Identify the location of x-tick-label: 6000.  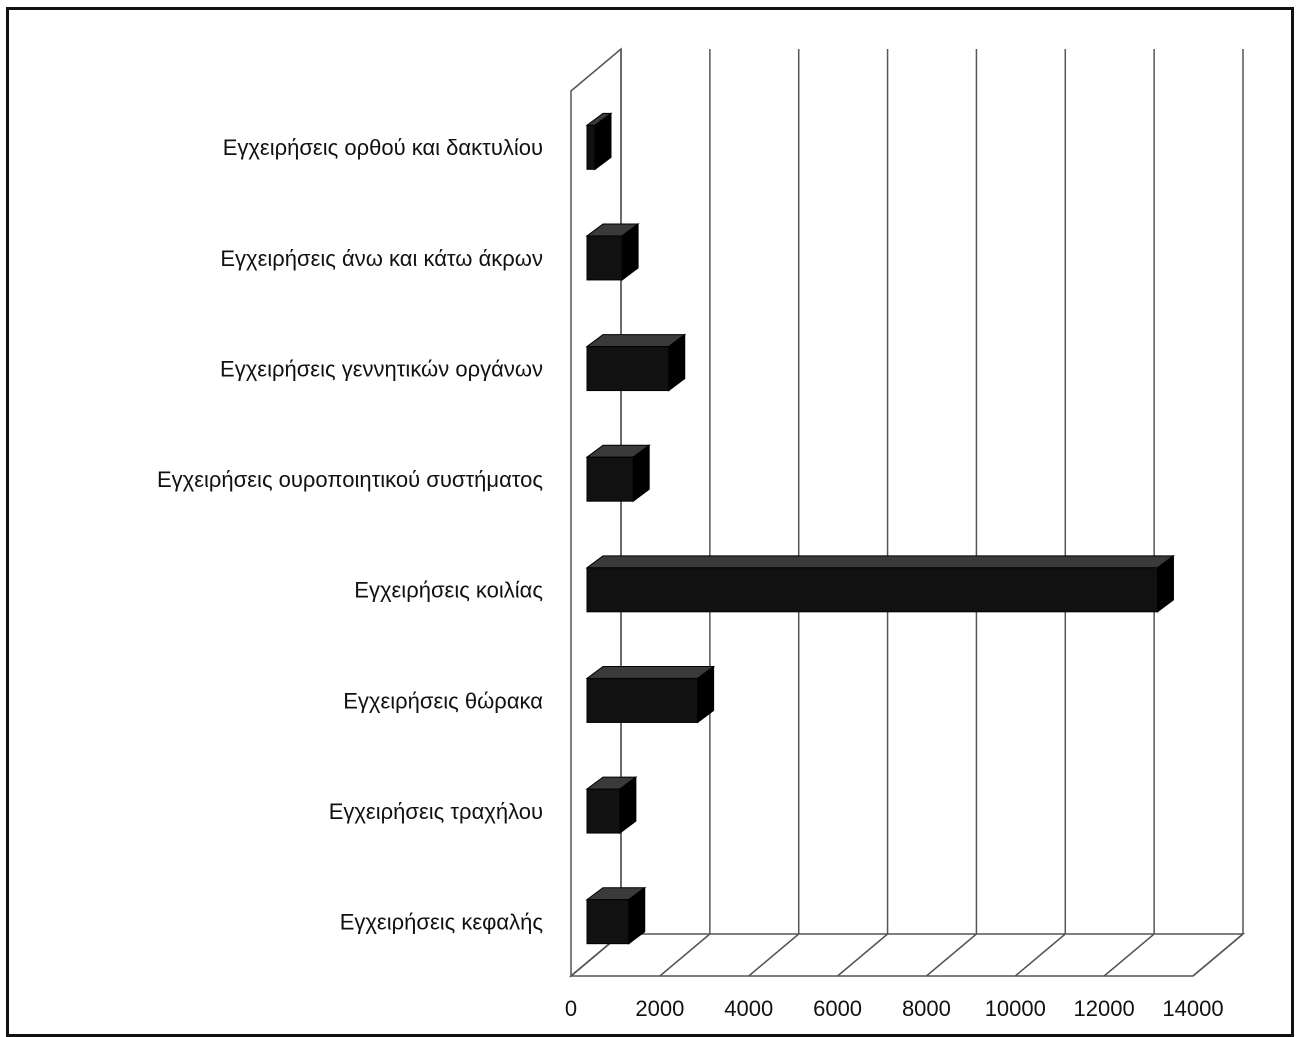
(837, 1008).